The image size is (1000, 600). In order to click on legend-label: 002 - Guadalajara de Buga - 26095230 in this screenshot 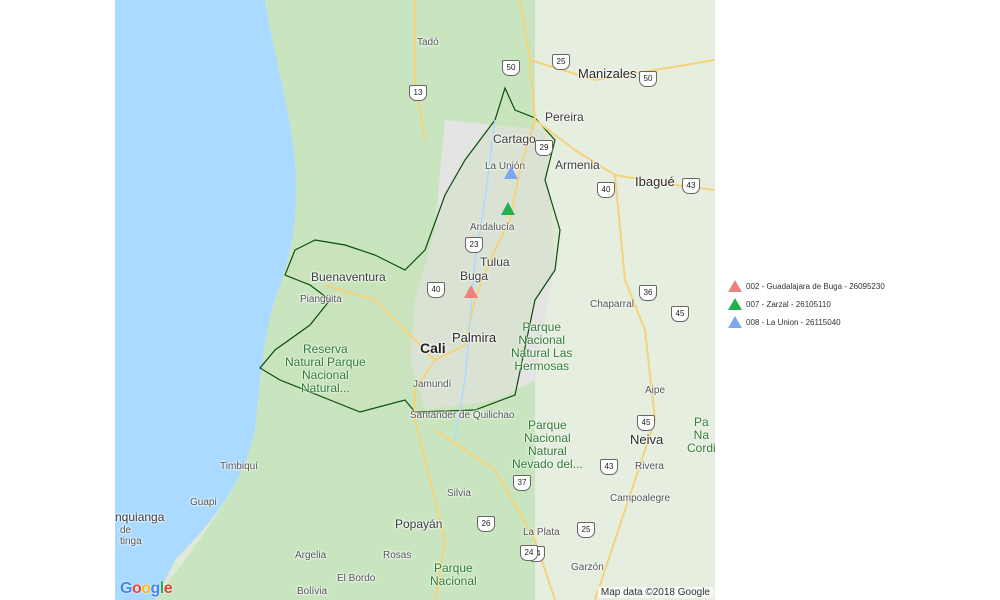, I will do `click(815, 286)`.